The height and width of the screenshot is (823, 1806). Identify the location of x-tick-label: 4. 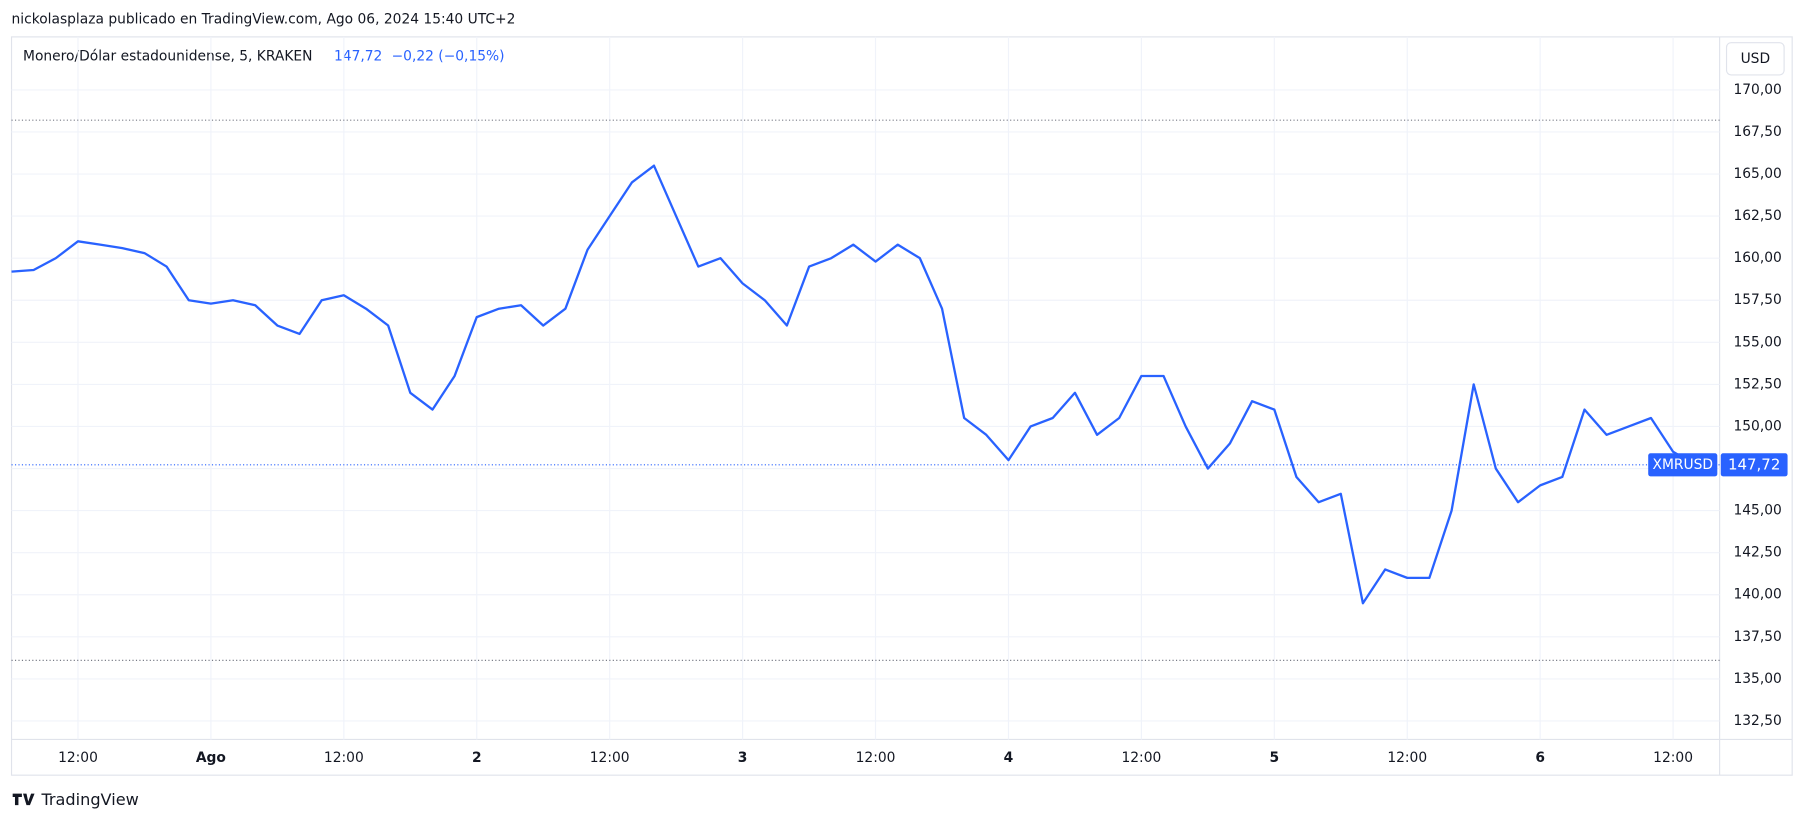
(1009, 758).